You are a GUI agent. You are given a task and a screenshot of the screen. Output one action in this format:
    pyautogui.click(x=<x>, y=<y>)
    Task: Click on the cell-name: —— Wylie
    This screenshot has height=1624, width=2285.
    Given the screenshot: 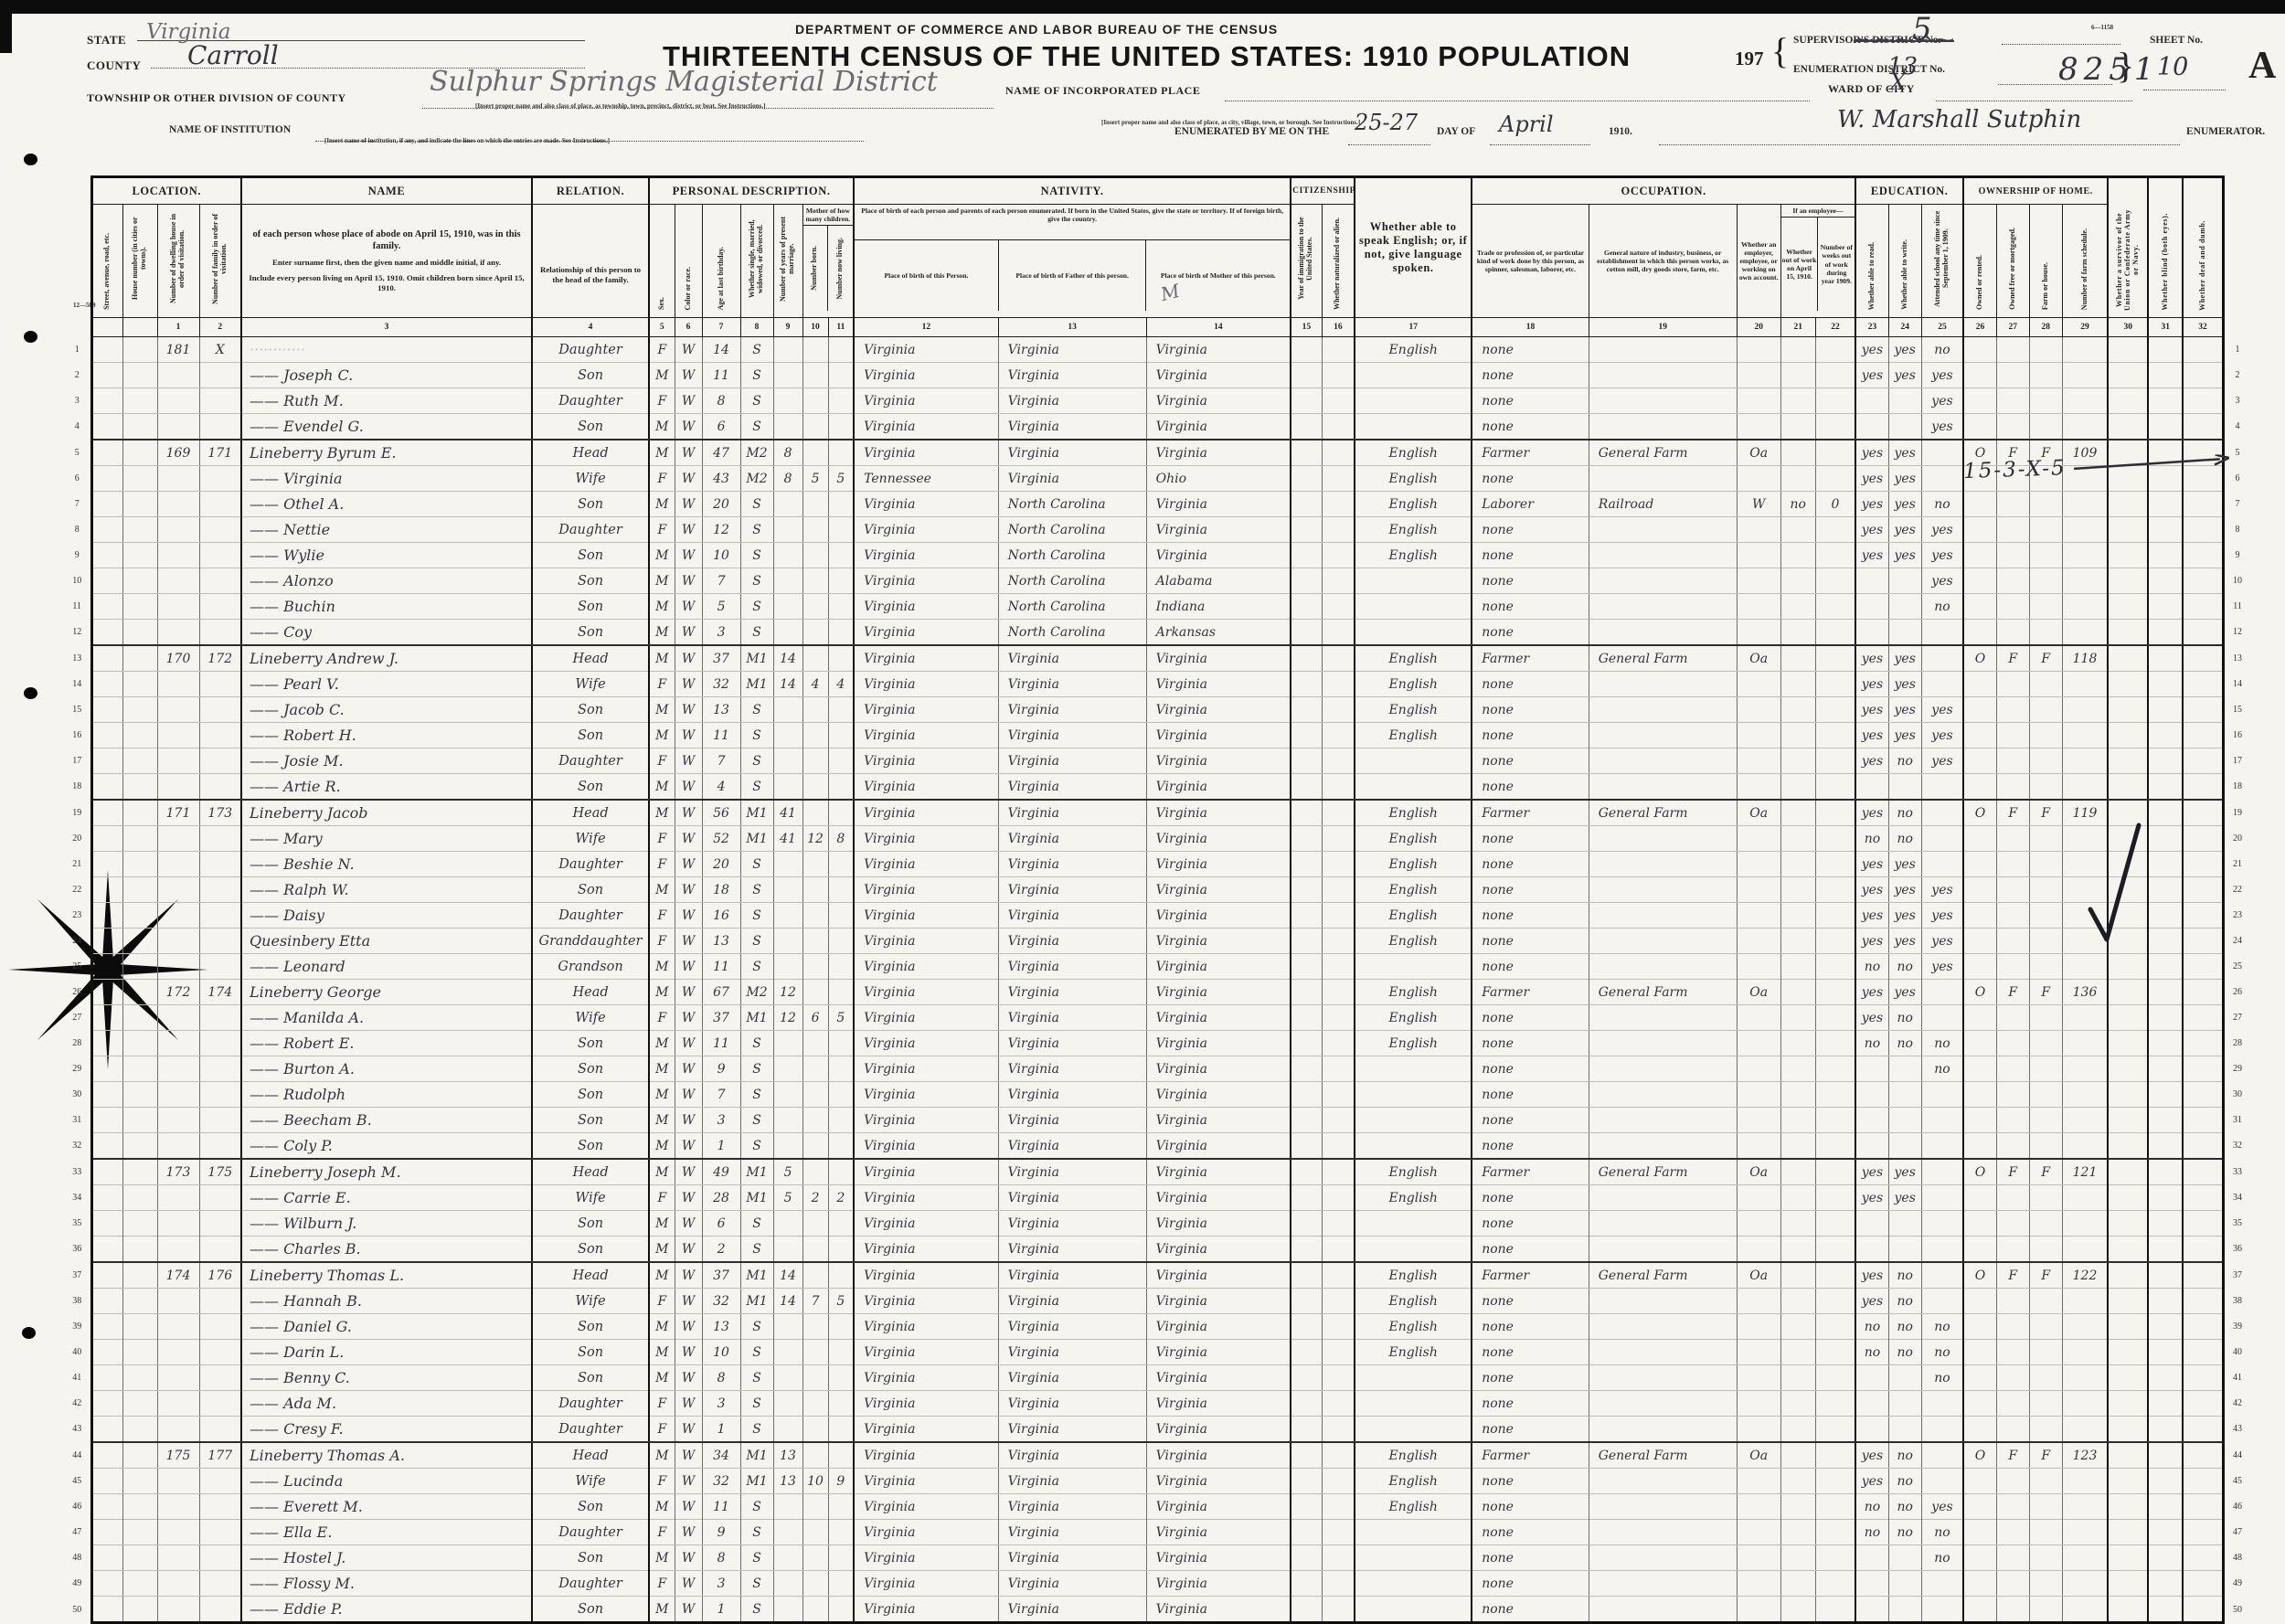 What is the action you would take?
    pyautogui.click(x=387, y=555)
    